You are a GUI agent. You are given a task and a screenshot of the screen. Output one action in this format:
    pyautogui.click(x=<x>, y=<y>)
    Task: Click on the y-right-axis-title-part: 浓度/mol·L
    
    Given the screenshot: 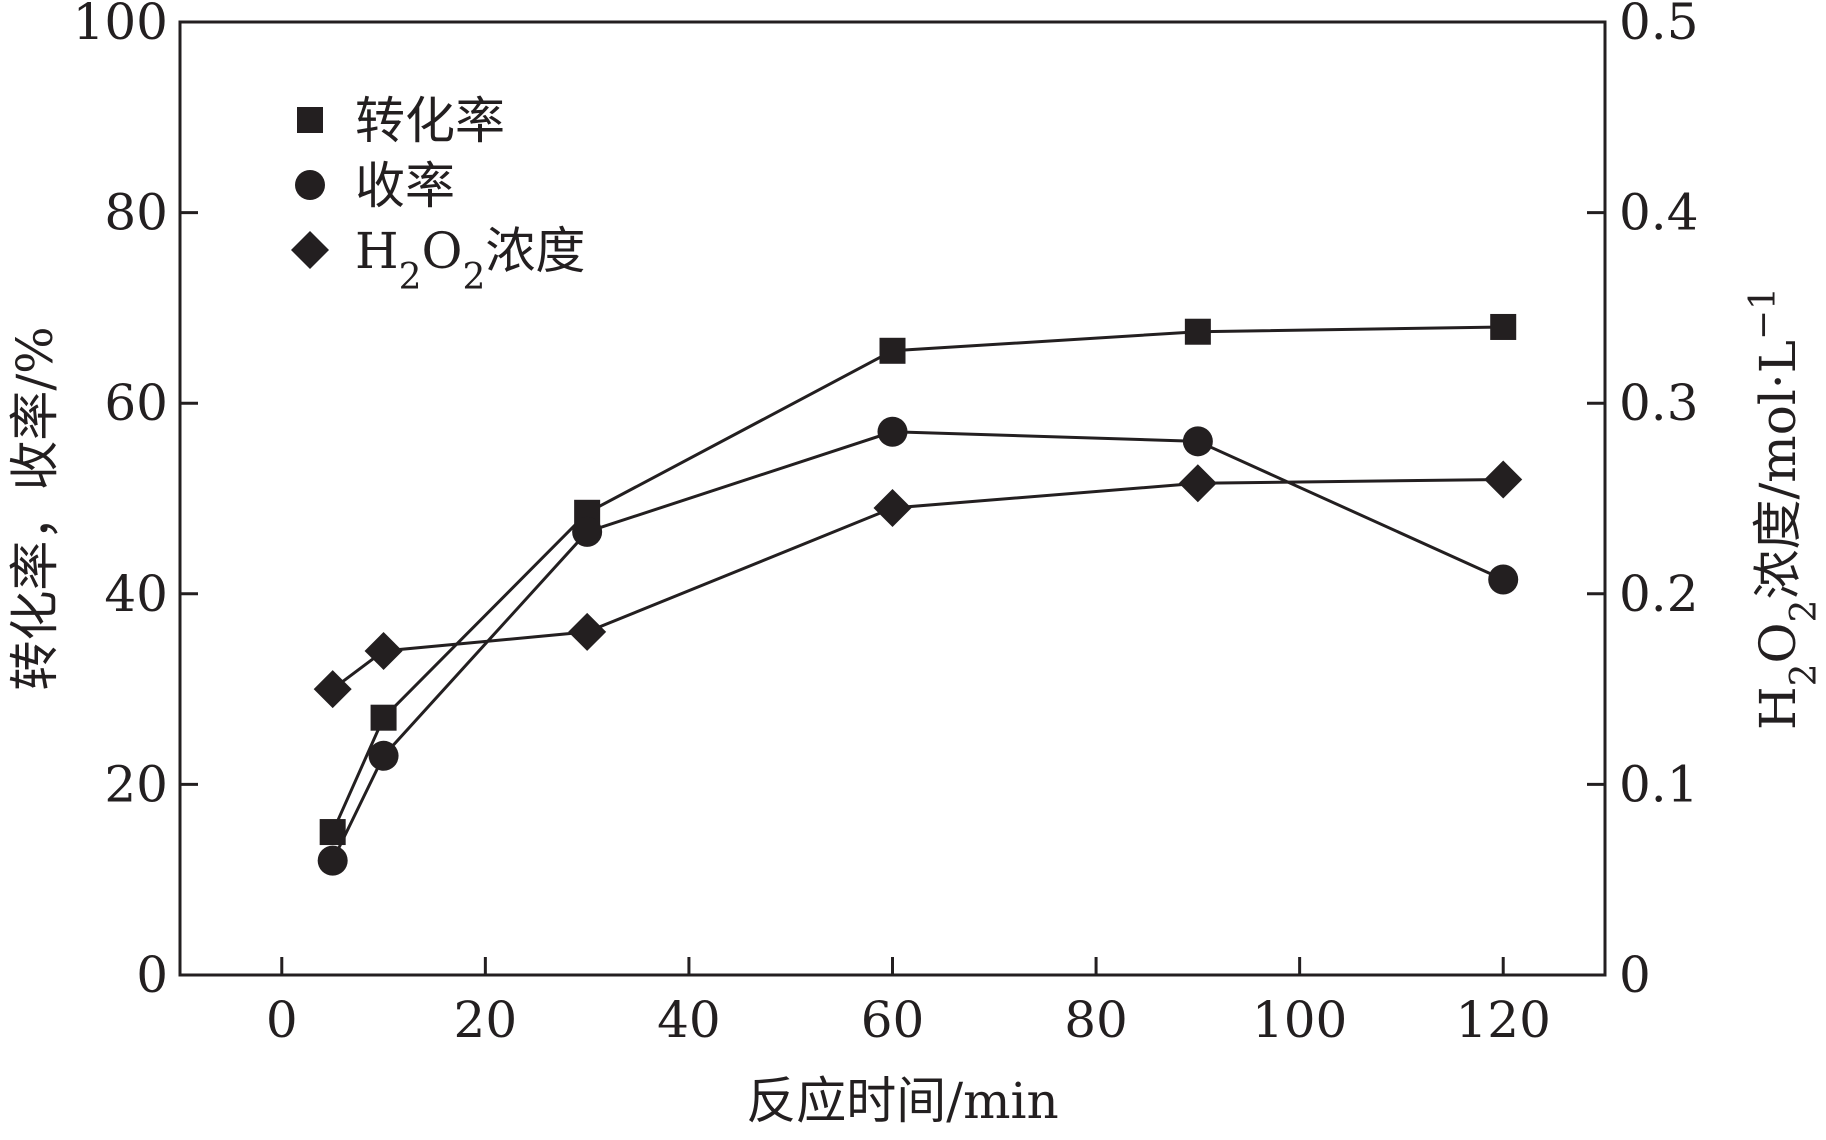 What is the action you would take?
    pyautogui.click(x=1778, y=469)
    